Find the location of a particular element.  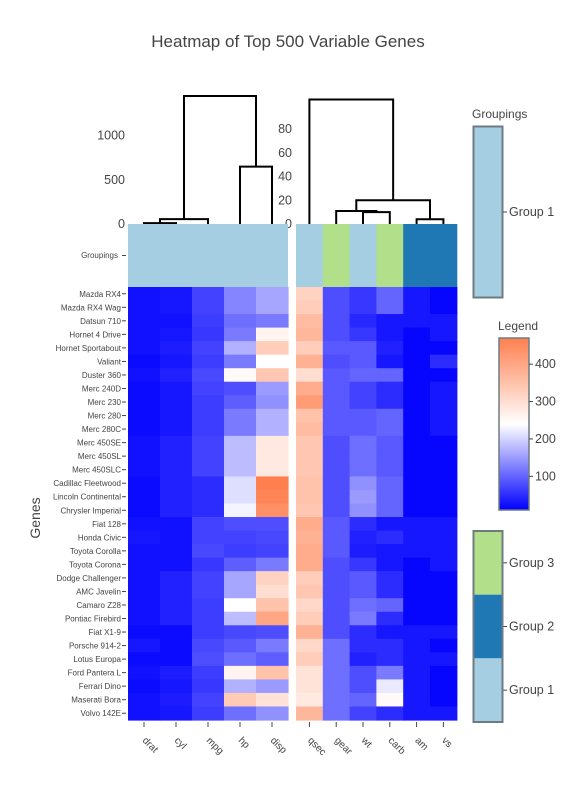

row-label: Ford Pantera L is located at coordinates (95, 673).